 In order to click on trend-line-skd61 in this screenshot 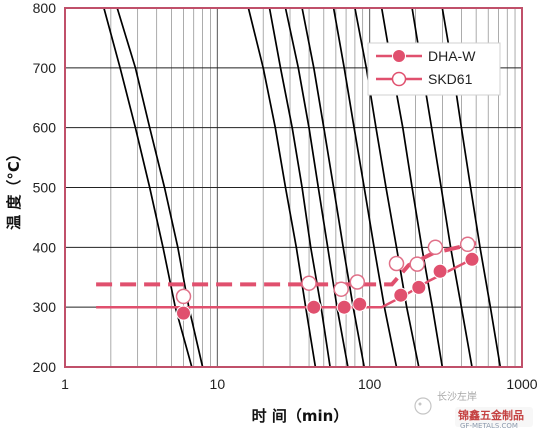, I will do `click(286, 264)`.